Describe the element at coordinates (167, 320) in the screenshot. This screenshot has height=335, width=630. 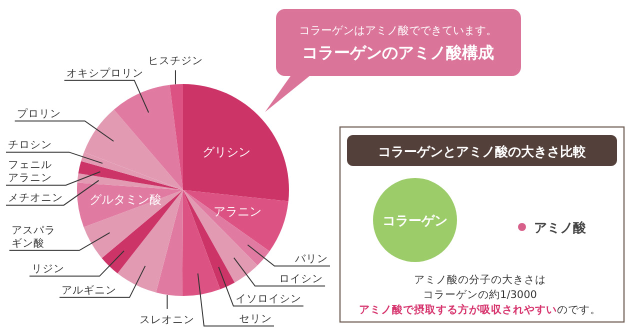
I see `slice-label: スレオニン` at that location.